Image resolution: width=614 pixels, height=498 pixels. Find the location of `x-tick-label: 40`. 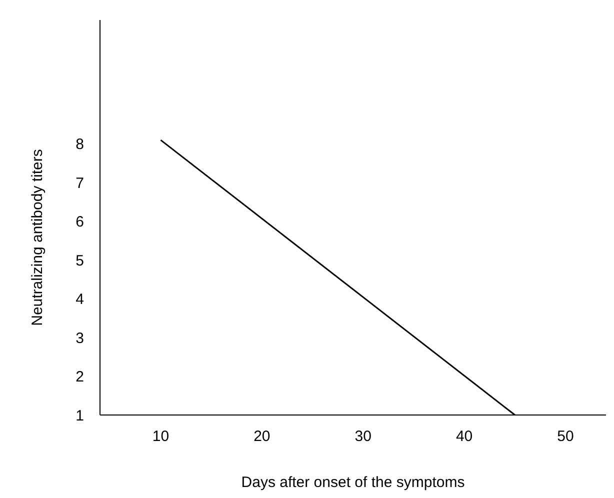

x-tick-label: 40 is located at coordinates (464, 436).